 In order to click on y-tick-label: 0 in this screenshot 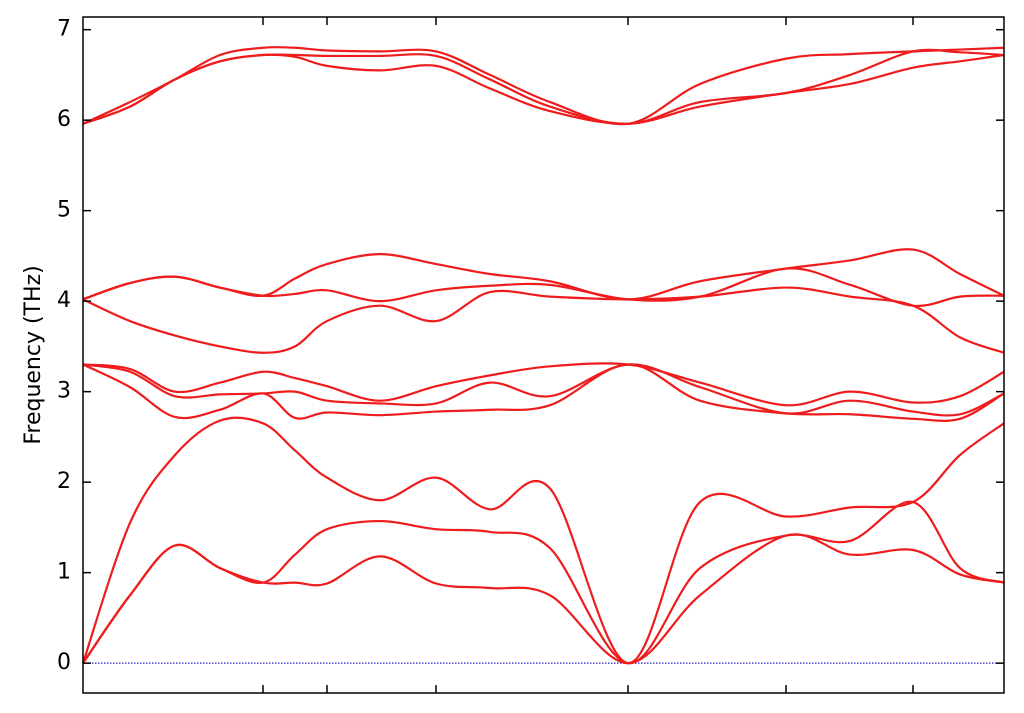, I will do `click(64, 662)`.